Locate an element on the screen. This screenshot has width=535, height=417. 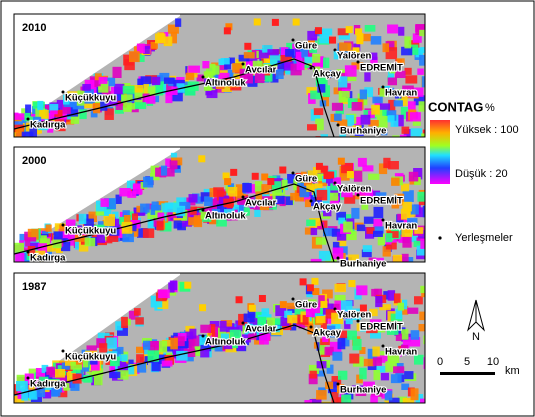
place-label: Havran is located at coordinates (401, 93).